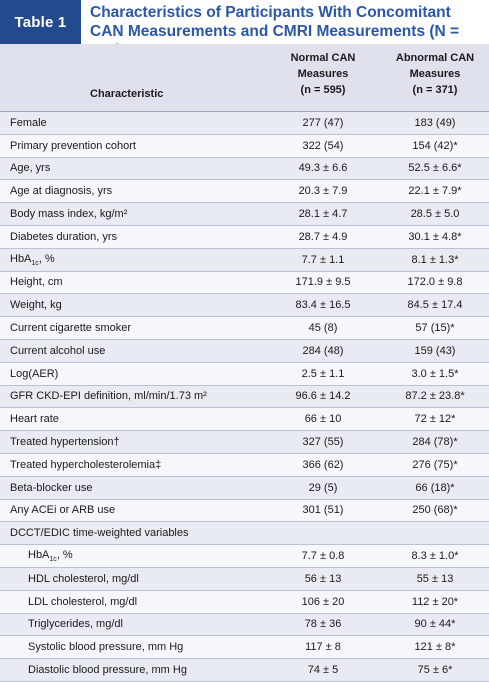  Describe the element at coordinates (323, 442) in the screenshot. I see `cell-normal: 327 (55)` at that location.